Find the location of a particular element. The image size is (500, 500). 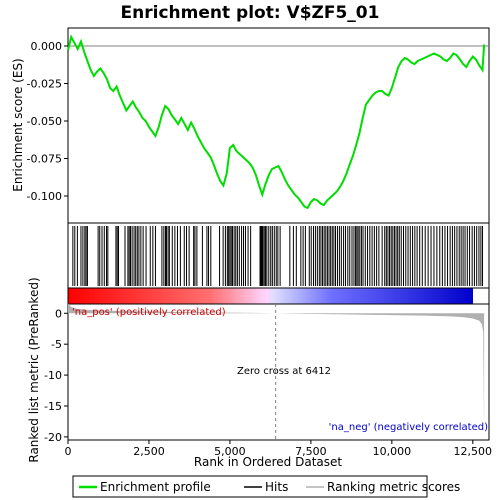

chart-title: Enrichment plot: V$ZF5_01 is located at coordinates (250, 13).